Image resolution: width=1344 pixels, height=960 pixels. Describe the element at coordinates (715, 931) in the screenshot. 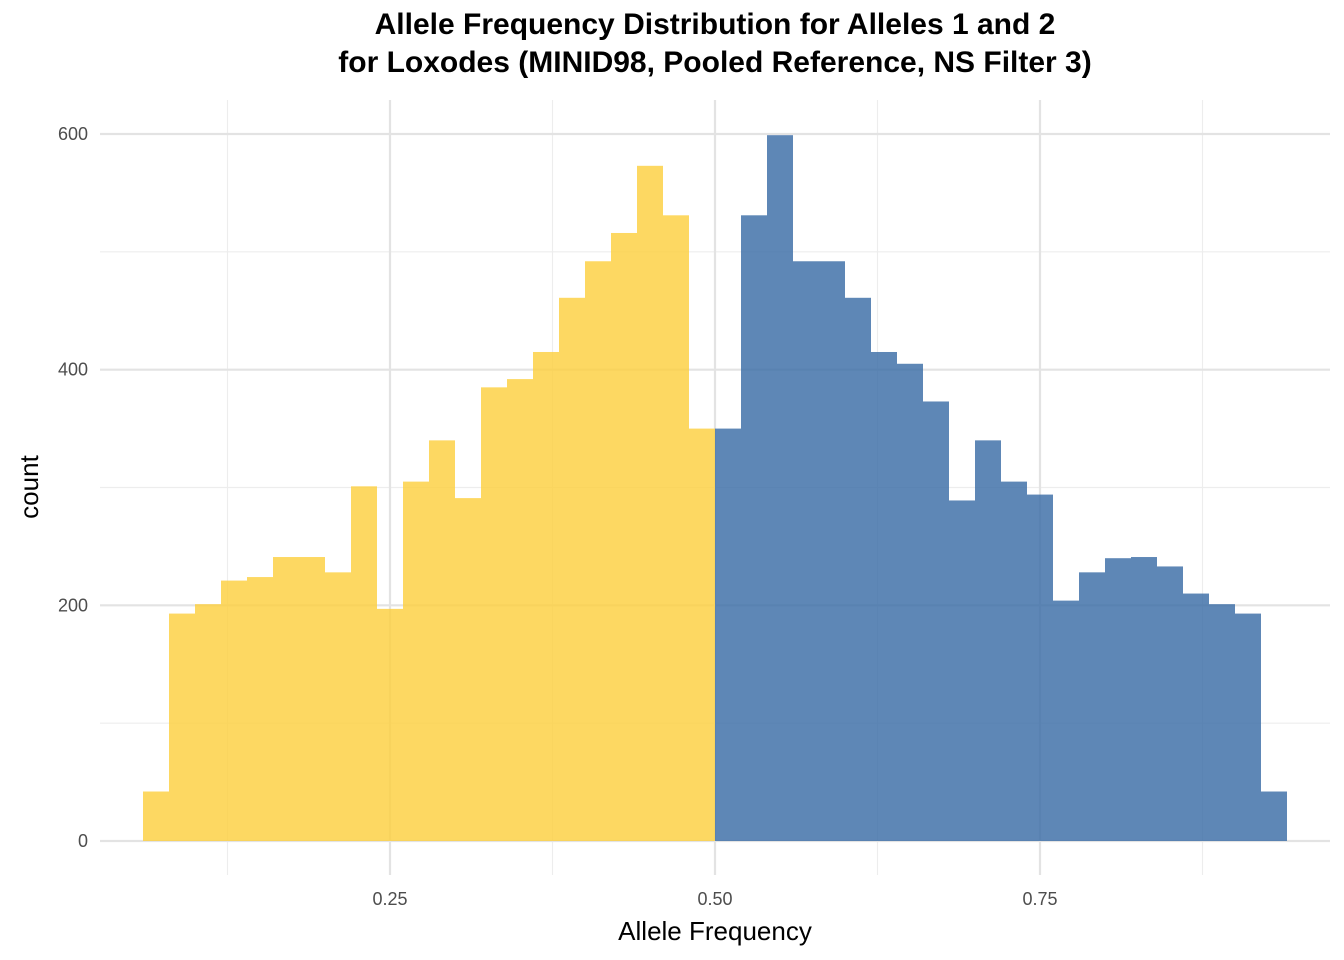

I see `x-axis-label: Allele Frequency` at that location.